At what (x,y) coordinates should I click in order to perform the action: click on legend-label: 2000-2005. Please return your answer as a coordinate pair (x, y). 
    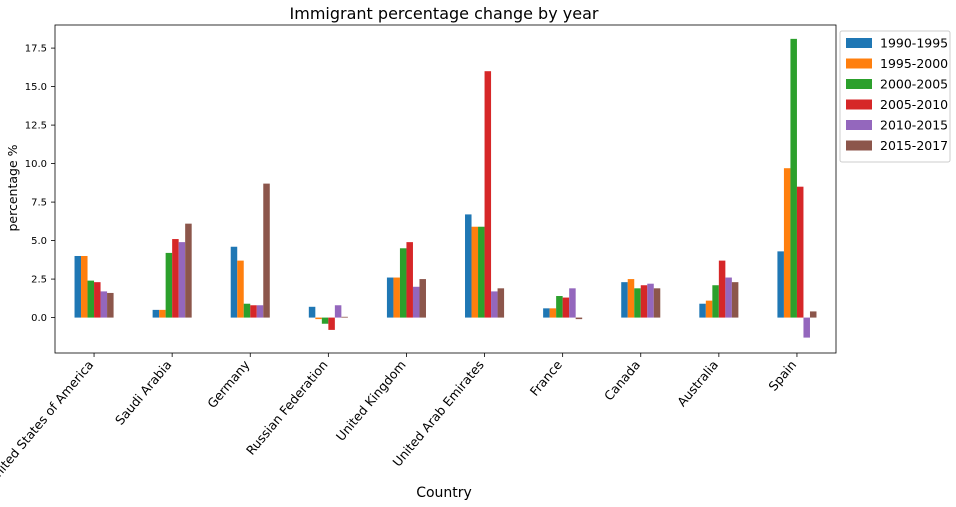
    Looking at the image, I should click on (914, 84).